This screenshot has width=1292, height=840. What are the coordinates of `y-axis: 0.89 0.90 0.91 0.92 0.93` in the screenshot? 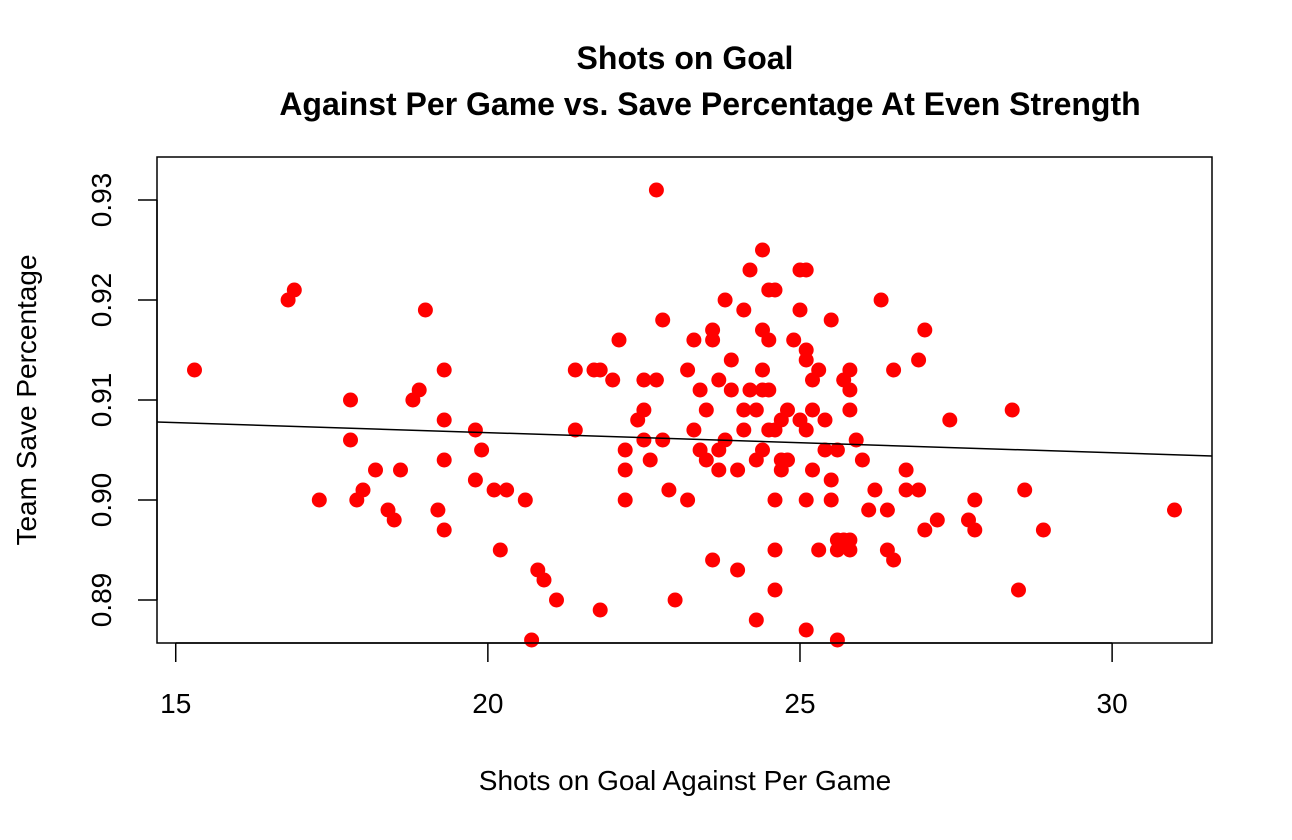 It's located at (122, 400).